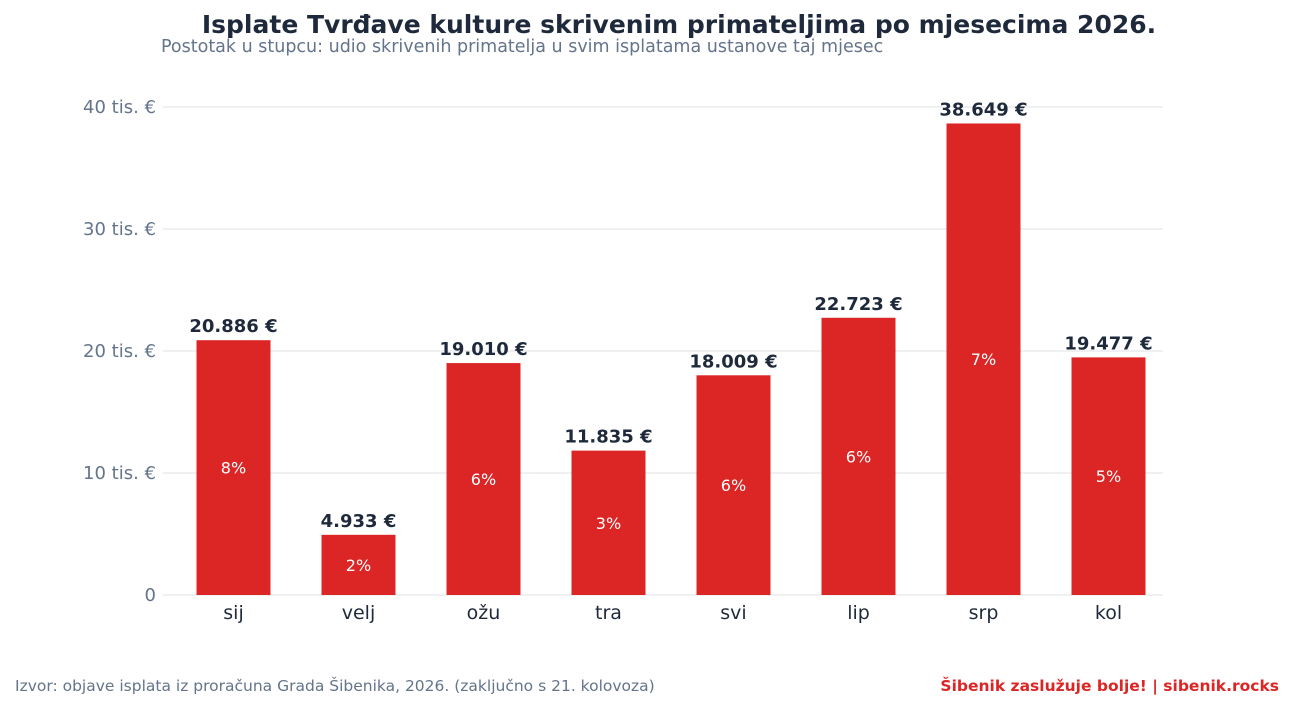 This screenshot has width=1294, height=711. What do you see at coordinates (858, 304) in the screenshot?
I see `bar-value-label: 22.723 €` at bounding box center [858, 304].